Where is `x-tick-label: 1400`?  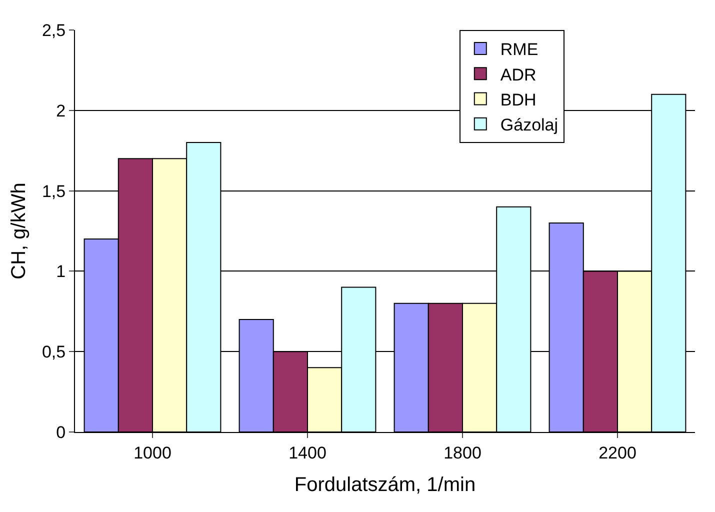
x-tick-label: 1400 is located at coordinates (307, 452).